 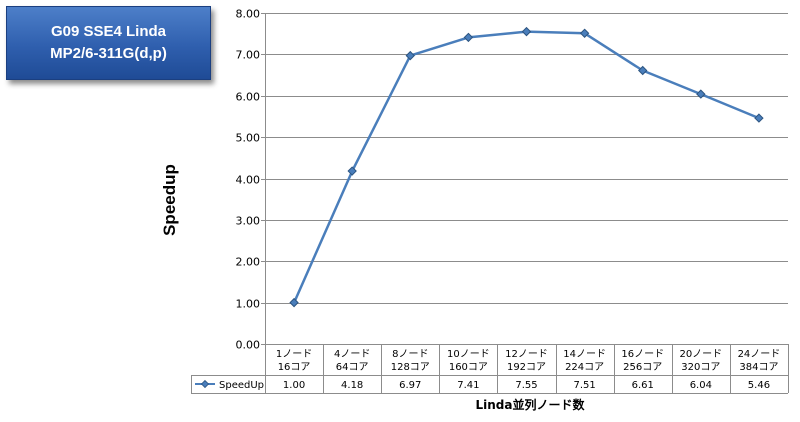 What do you see at coordinates (700, 354) in the screenshot?
I see `category-label-line1: 20ノード` at bounding box center [700, 354].